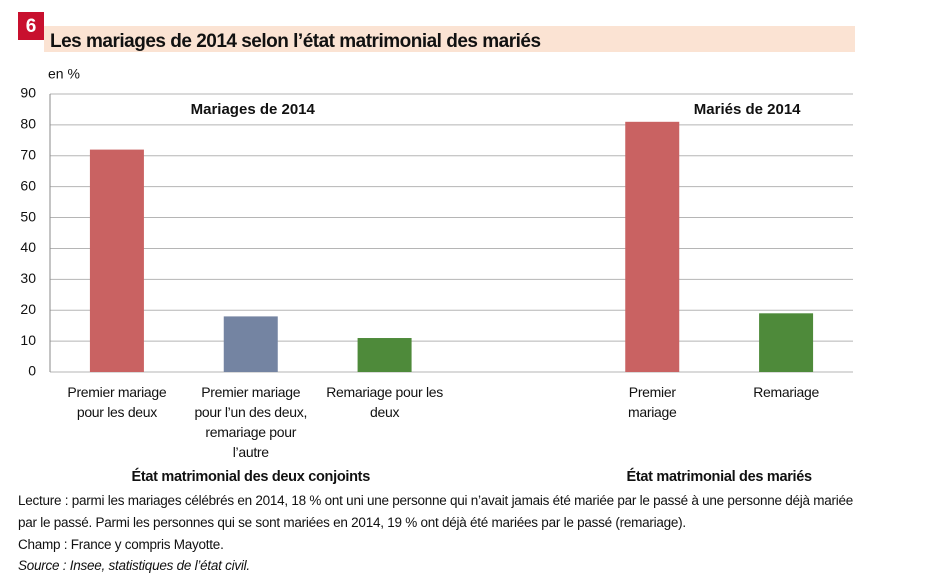 Image resolution: width=935 pixels, height=586 pixels. I want to click on x-tick-label: Premier mariage pour les deux, so click(117, 402).